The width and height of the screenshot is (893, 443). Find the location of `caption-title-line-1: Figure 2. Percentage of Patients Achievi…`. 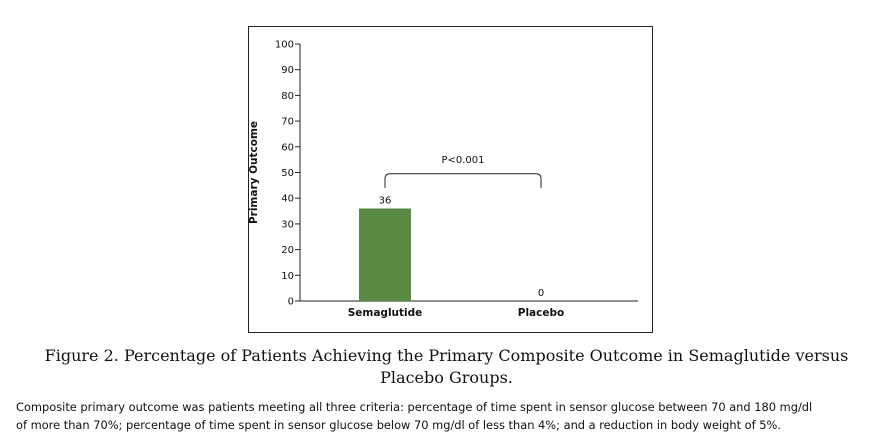

caption-title-line-1: Figure 2. Percentage of Patients Achievi… is located at coordinates (446, 355).